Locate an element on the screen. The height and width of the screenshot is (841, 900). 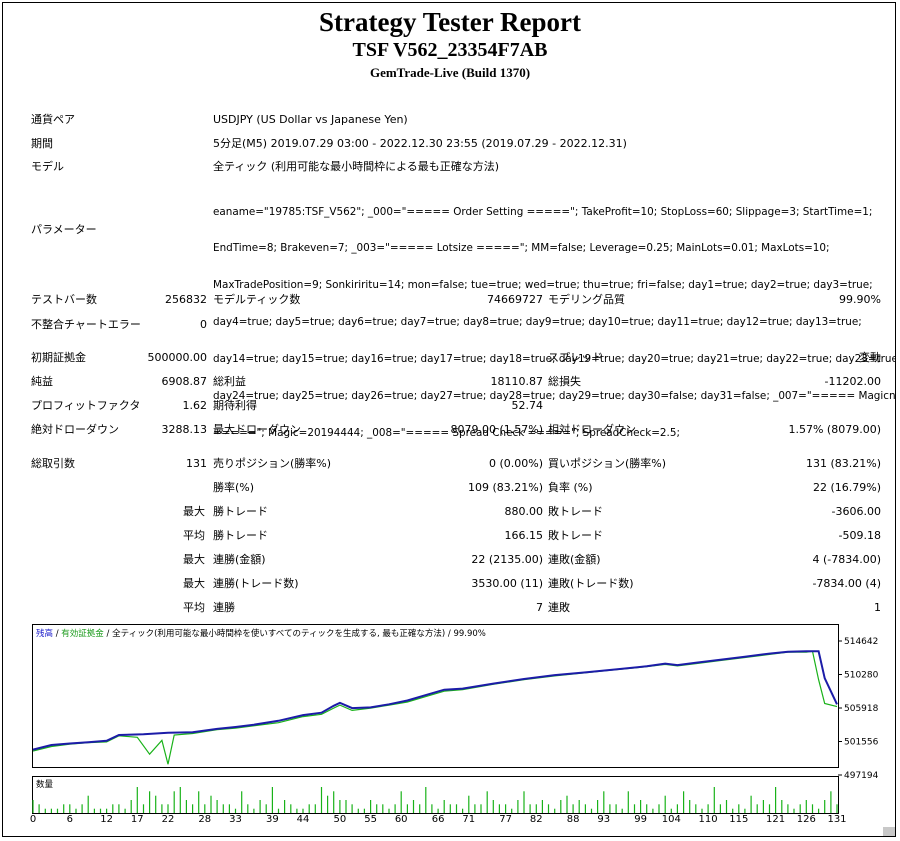
period-label: 期間 is located at coordinates (42, 143).